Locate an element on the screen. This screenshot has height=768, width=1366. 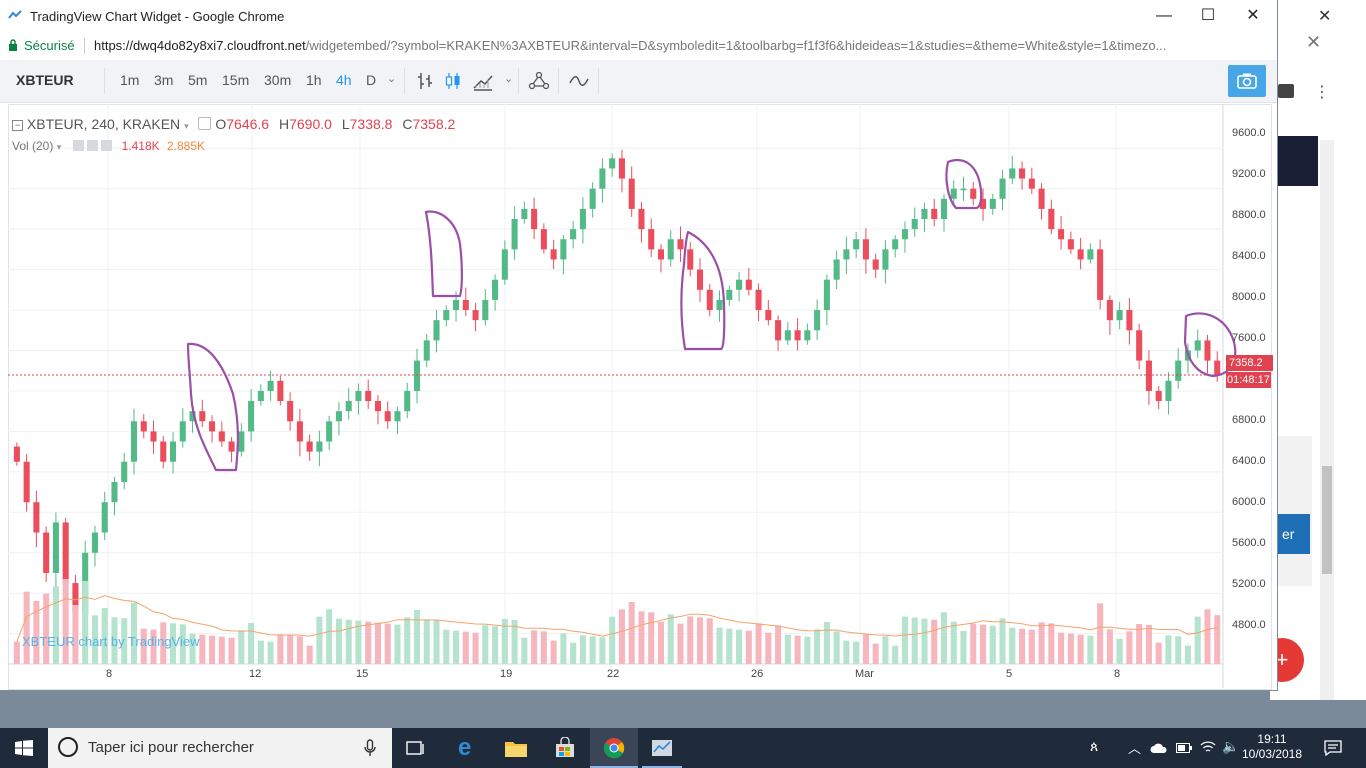
candle-style-icon is located at coordinates (453, 81).